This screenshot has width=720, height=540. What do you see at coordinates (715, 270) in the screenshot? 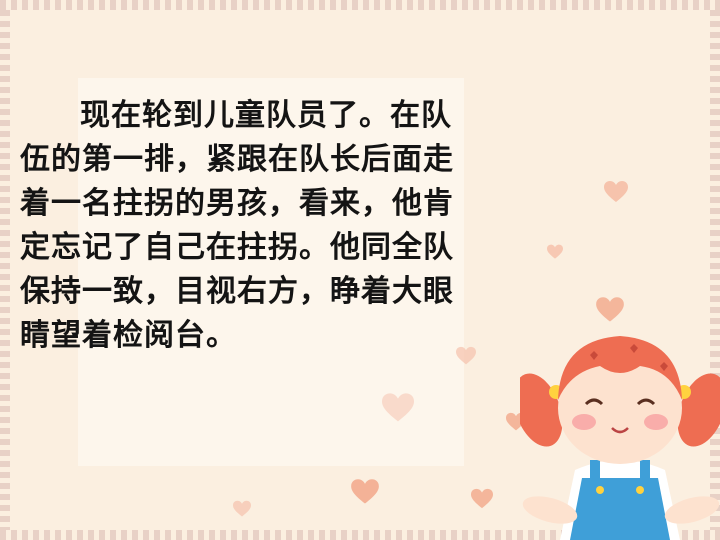
I see `decorative-border-right` at bounding box center [715, 270].